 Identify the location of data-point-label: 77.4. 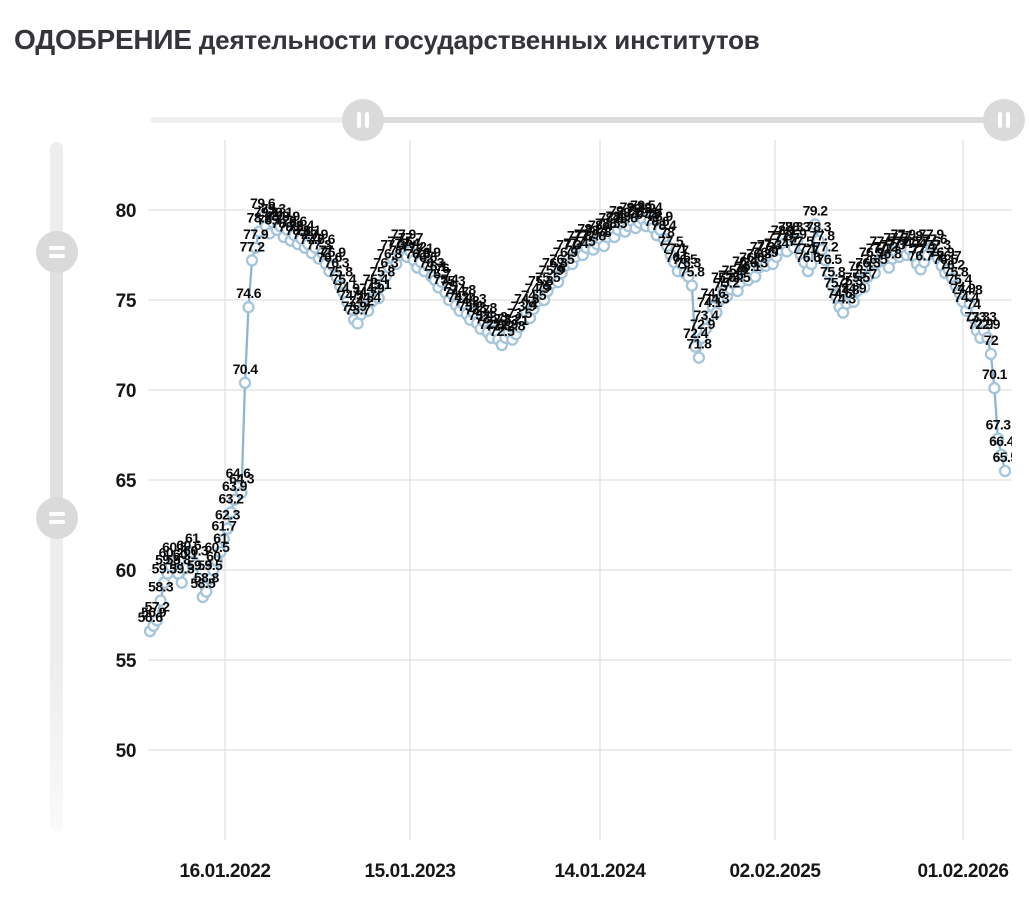
(777, 243).